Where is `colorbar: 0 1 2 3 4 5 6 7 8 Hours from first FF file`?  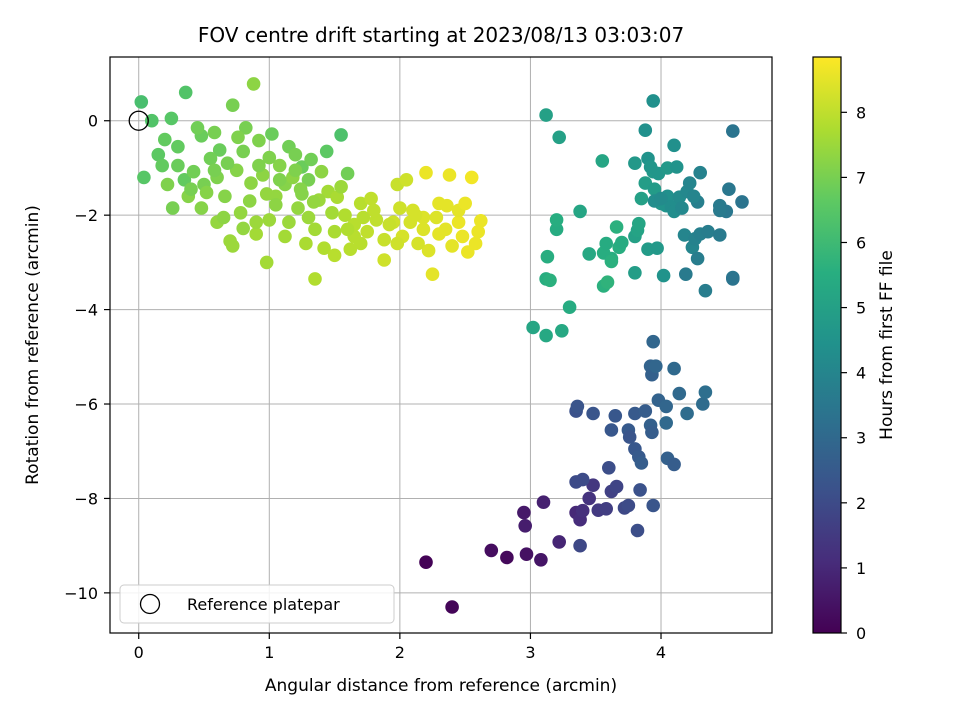
colorbar: 0 1 2 3 4 5 6 7 8 Hours from first FF file is located at coordinates (854, 349).